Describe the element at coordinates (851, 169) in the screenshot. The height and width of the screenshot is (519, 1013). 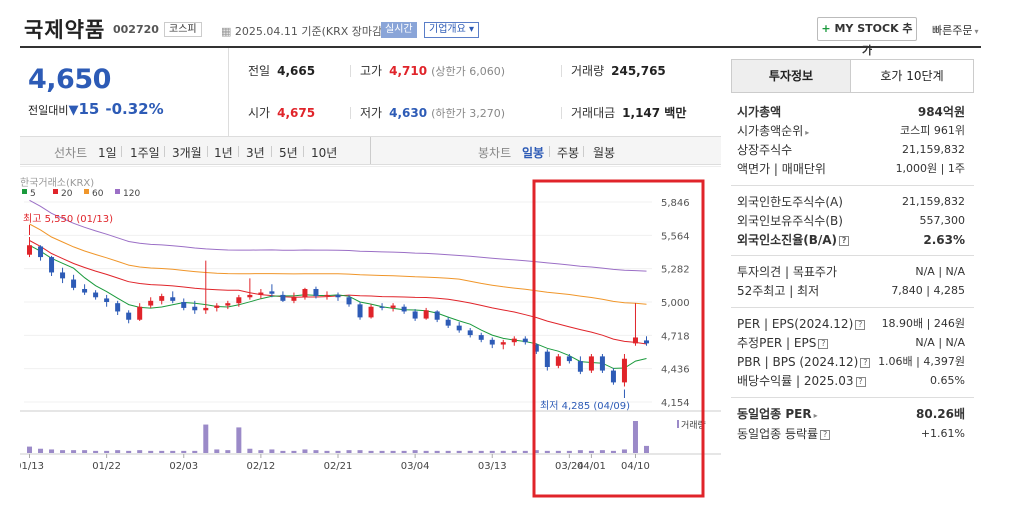
I see `row-par: 액면가 | 매매단위 1,000원 | 1주` at that location.